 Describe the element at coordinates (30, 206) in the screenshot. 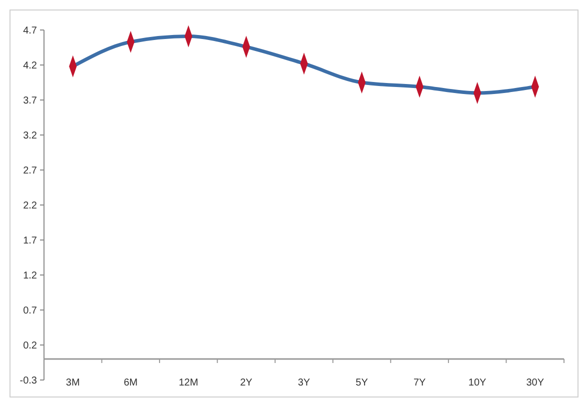

I see `y-tick-label: 2.2` at that location.